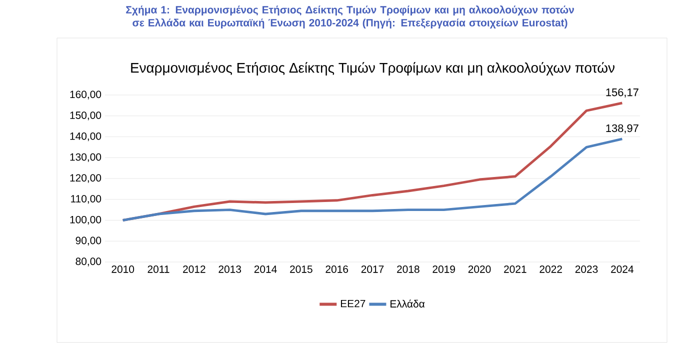 This screenshot has height=343, width=700. I want to click on y-tick-label: 150,00, so click(86, 116).